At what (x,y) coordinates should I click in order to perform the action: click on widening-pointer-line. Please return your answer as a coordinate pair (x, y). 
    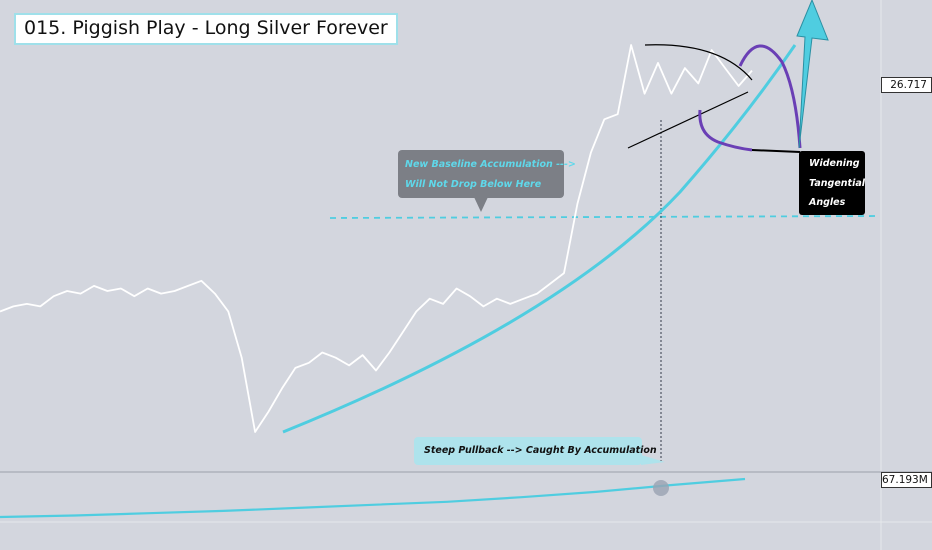
    Looking at the image, I should click on (776, 151).